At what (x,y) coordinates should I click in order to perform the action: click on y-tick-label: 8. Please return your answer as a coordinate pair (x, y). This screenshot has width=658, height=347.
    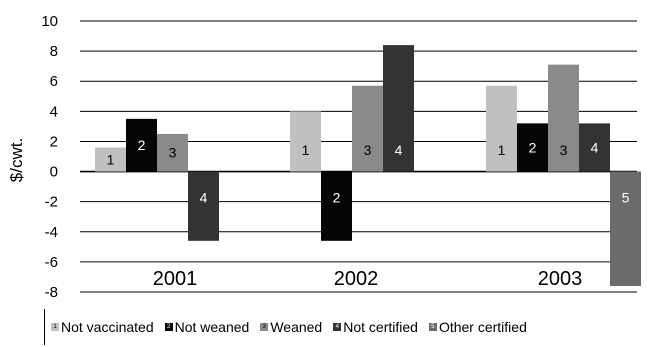
    Looking at the image, I should click on (54, 51).